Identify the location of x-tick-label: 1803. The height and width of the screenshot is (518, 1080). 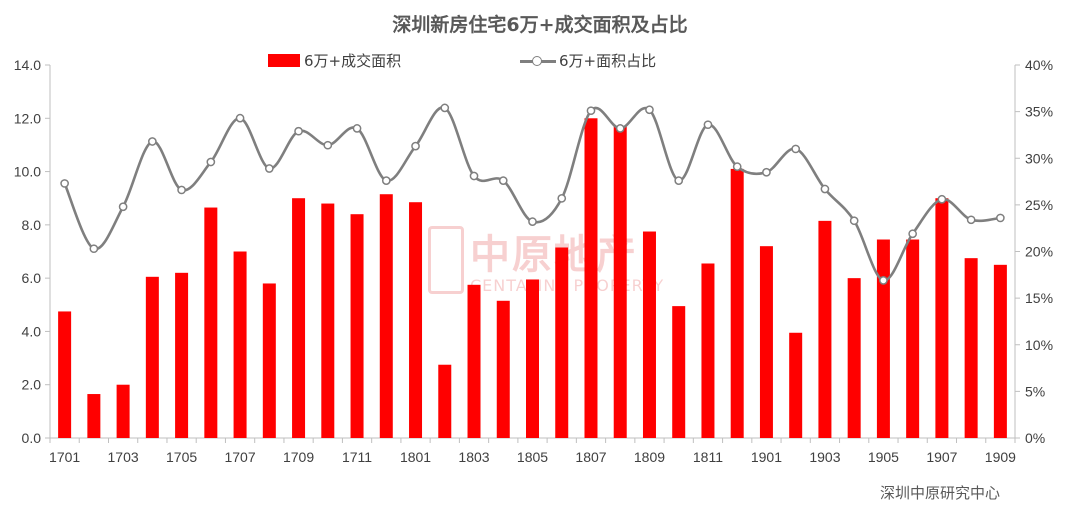
(473, 457).